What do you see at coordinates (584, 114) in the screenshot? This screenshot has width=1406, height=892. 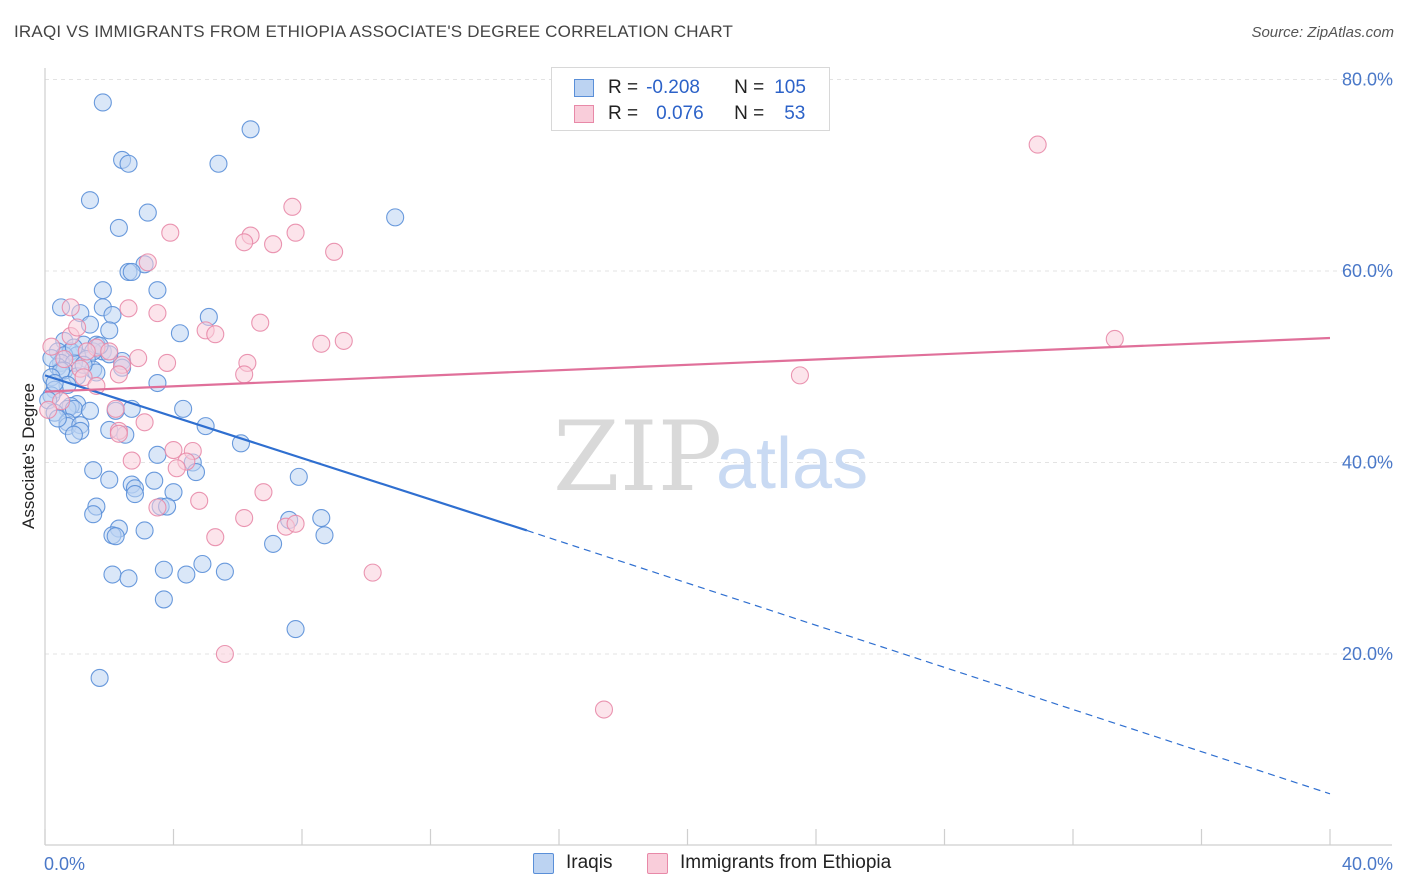 I see `legend-swatch-ethiopia` at bounding box center [584, 114].